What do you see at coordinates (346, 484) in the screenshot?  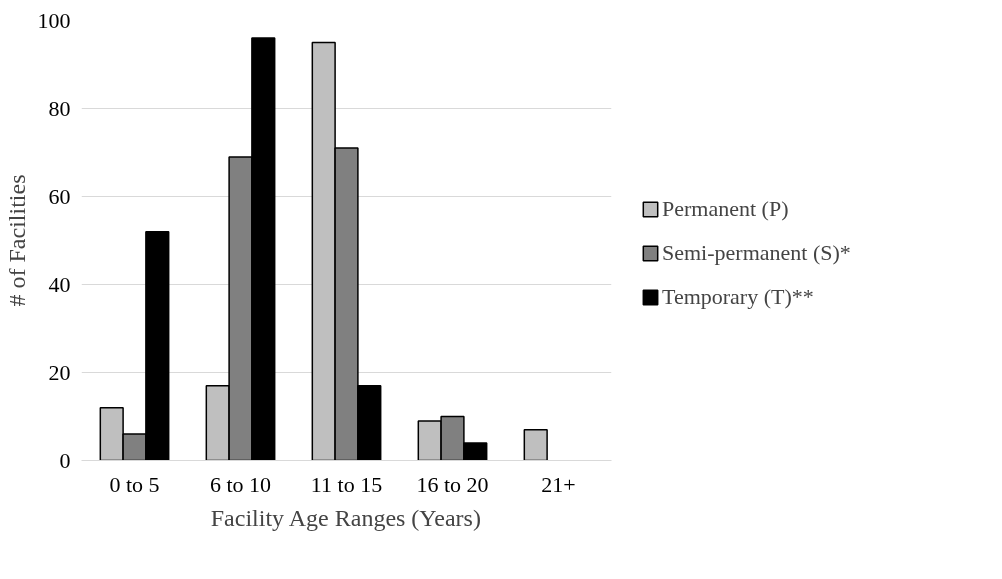 I see `x-tick-label: 11 to 15` at bounding box center [346, 484].